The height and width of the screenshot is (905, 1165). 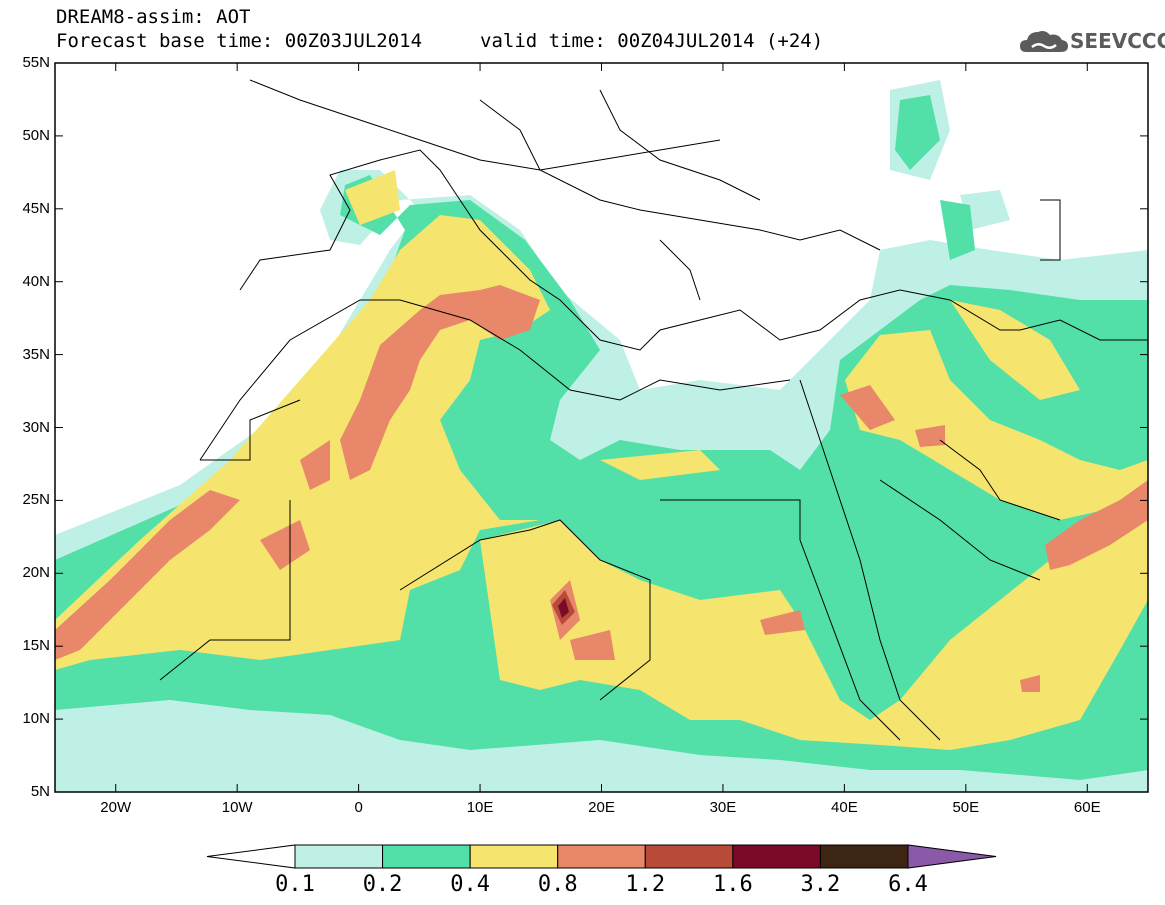 What do you see at coordinates (36, 208) in the screenshot?
I see `lat-label: 45N` at bounding box center [36, 208].